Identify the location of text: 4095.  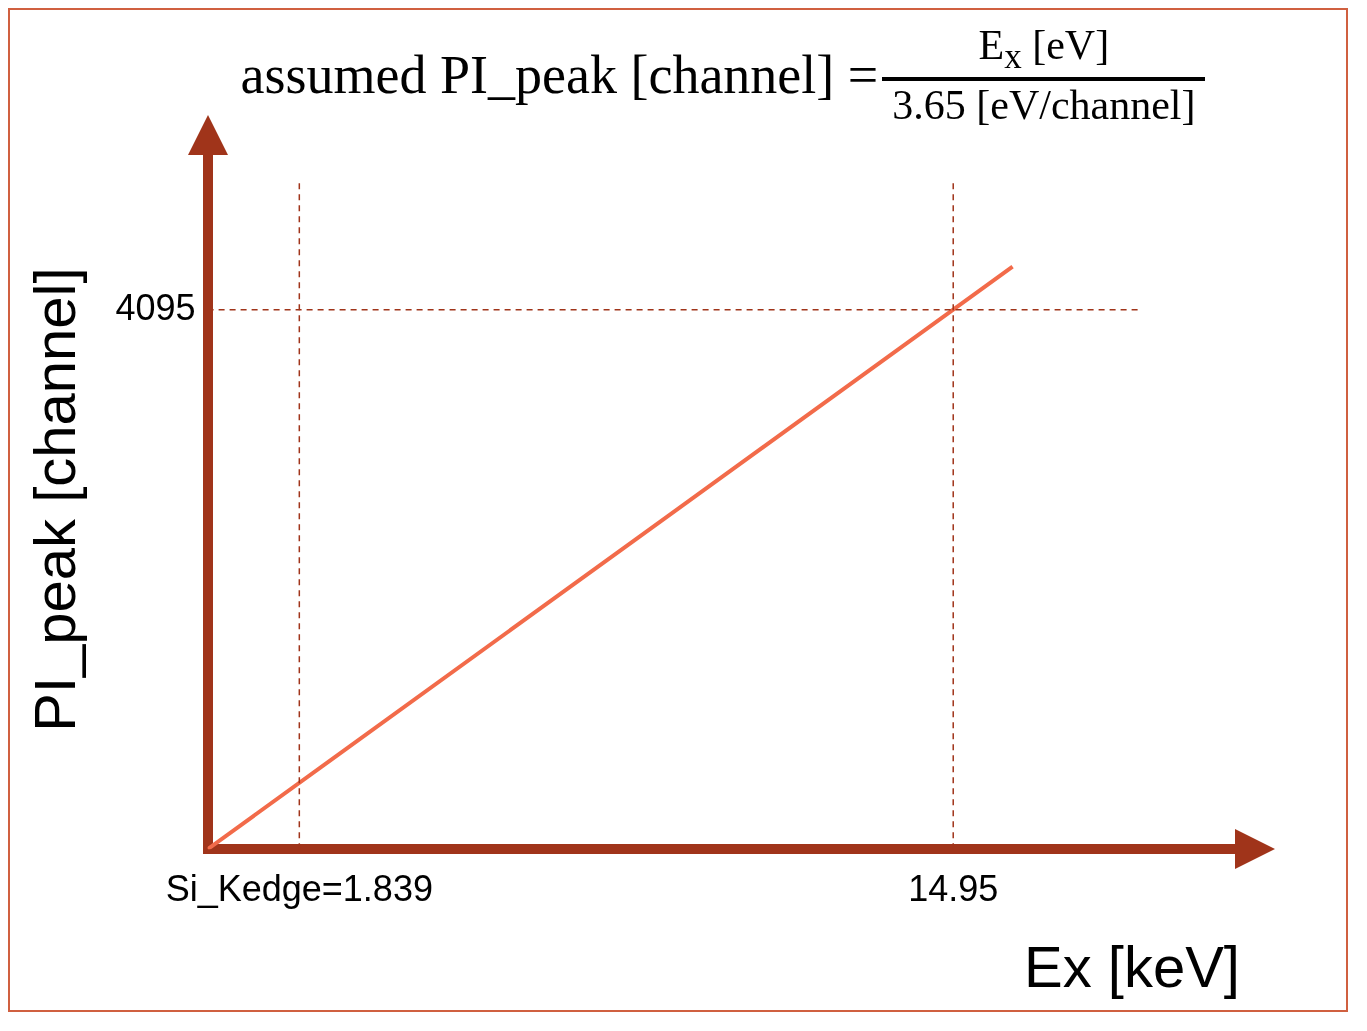
(155, 307).